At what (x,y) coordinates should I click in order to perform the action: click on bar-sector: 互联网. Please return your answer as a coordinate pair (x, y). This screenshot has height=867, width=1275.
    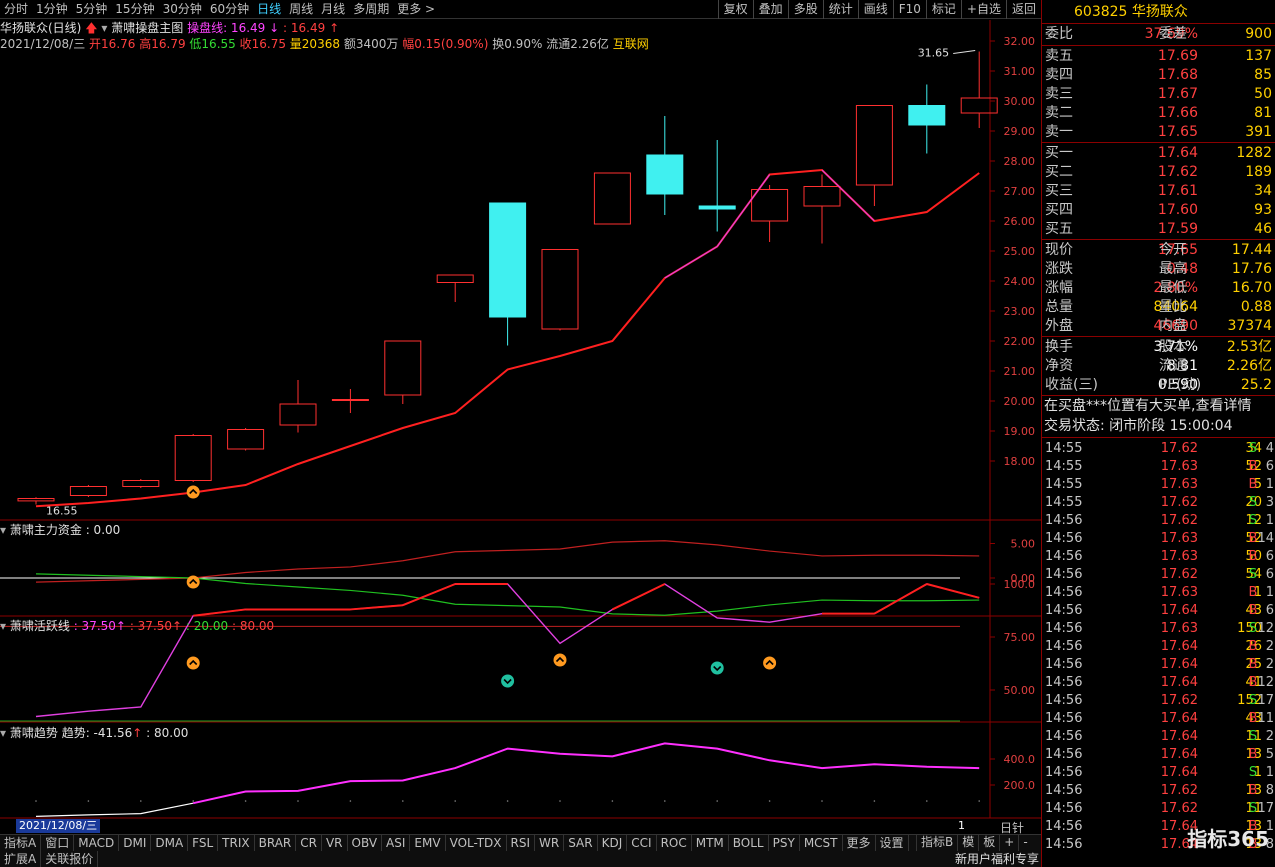
    Looking at the image, I should click on (630, 44).